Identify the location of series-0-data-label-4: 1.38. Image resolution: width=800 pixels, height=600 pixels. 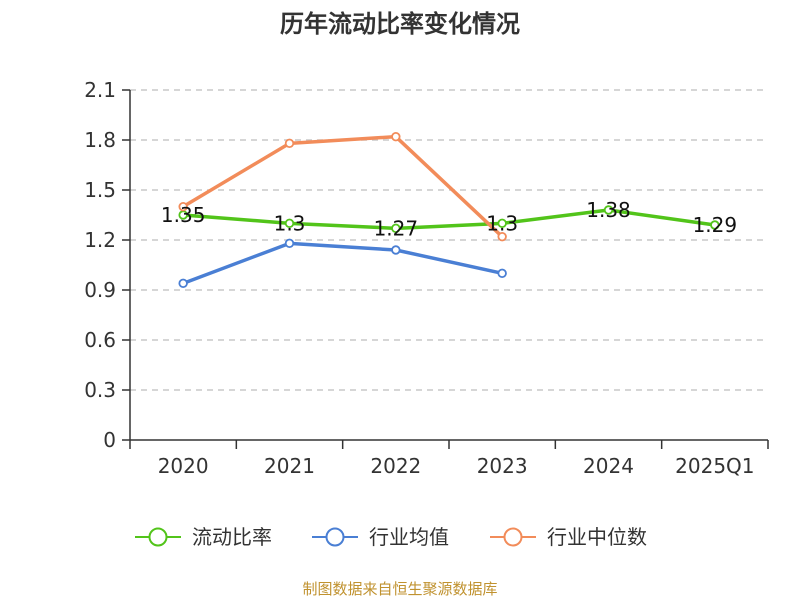
(608, 210).